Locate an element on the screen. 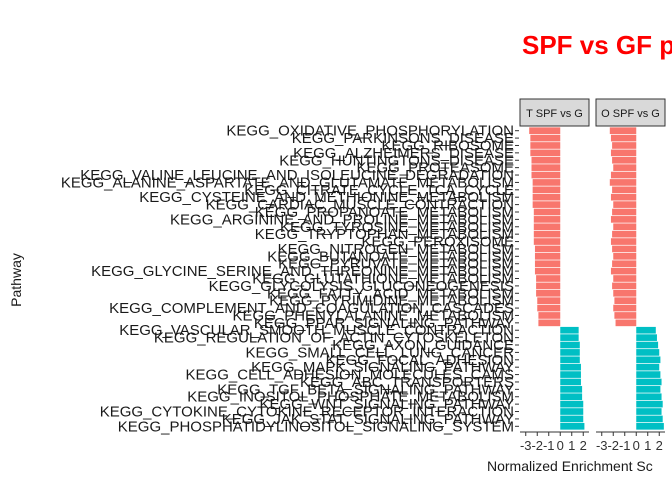  y-tick-label: KEGG_CARDIAC_MUSCLE_CONTRACTION is located at coordinates (360, 205).